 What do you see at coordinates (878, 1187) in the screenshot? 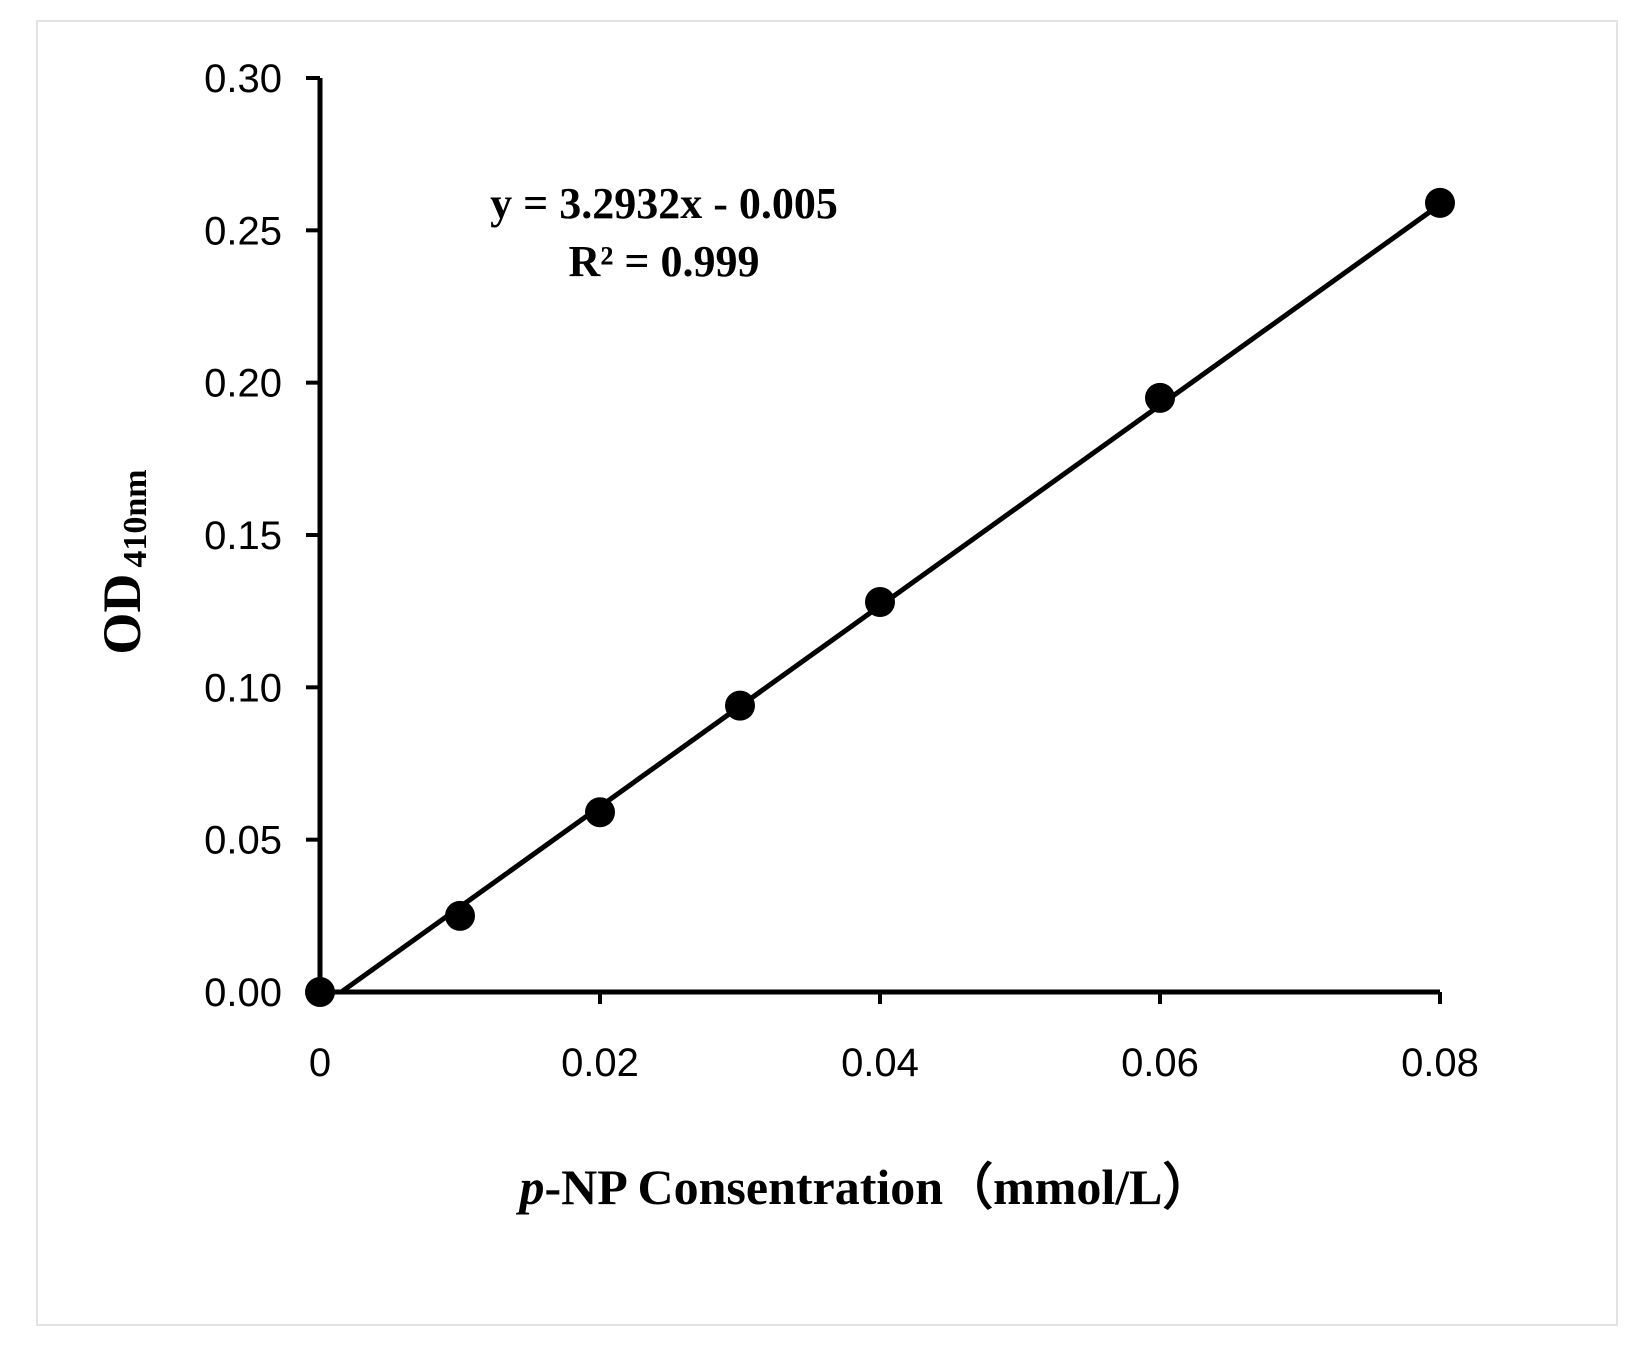
I see `x-axis-title-text: -NP Consentration（mmol/L）` at bounding box center [878, 1187].